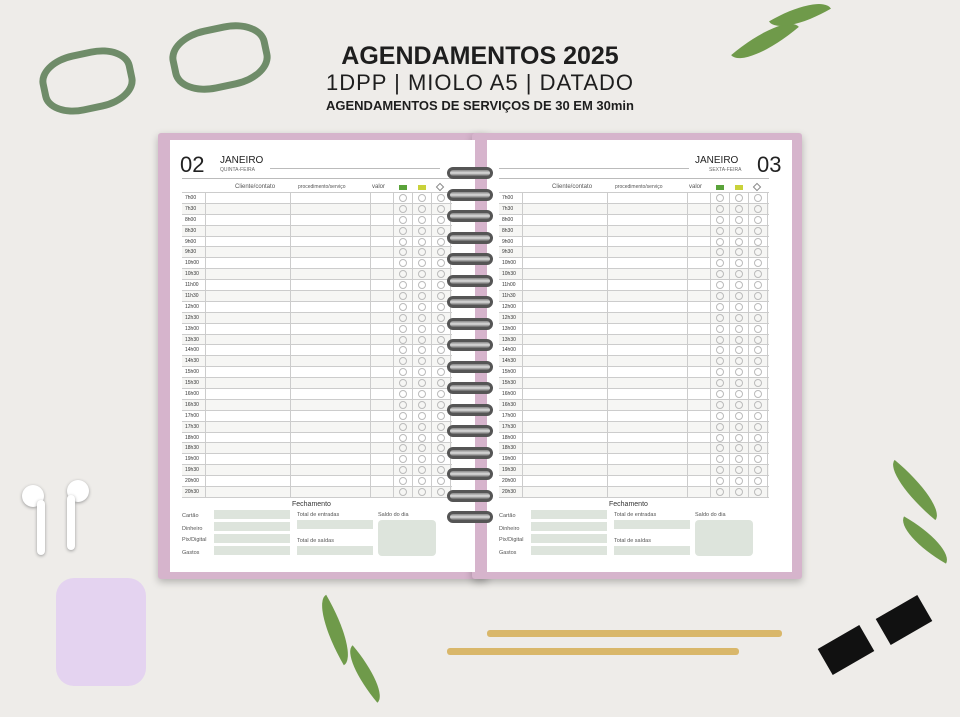 This screenshot has height=717, width=960. What do you see at coordinates (317, 405) in the screenshot?
I see `time-slot-row: 16h30` at bounding box center [317, 405].